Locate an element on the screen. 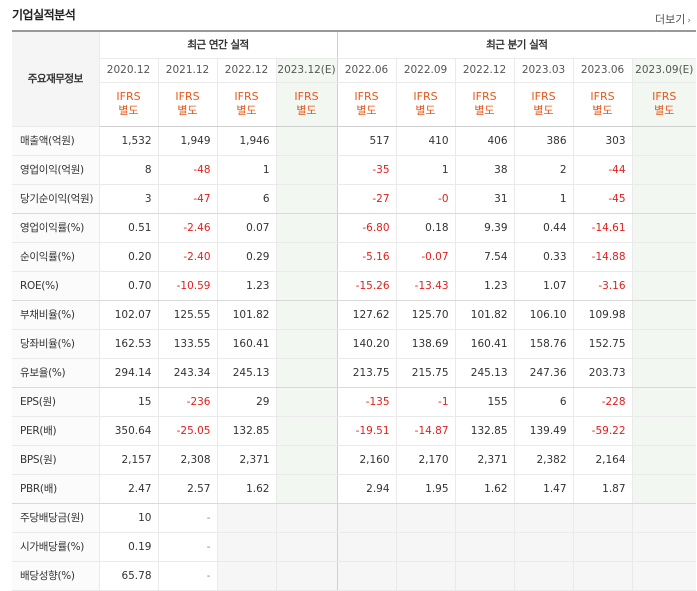 The height and width of the screenshot is (591, 697). table-cell: 31 is located at coordinates (484, 199).